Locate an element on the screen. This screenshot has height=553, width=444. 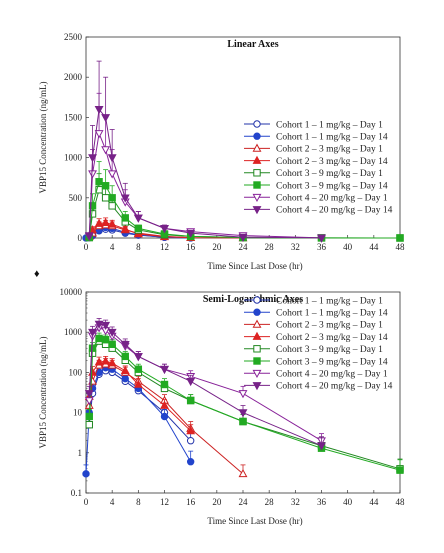
y-tick-label: 0 is located at coordinates (80, 238).